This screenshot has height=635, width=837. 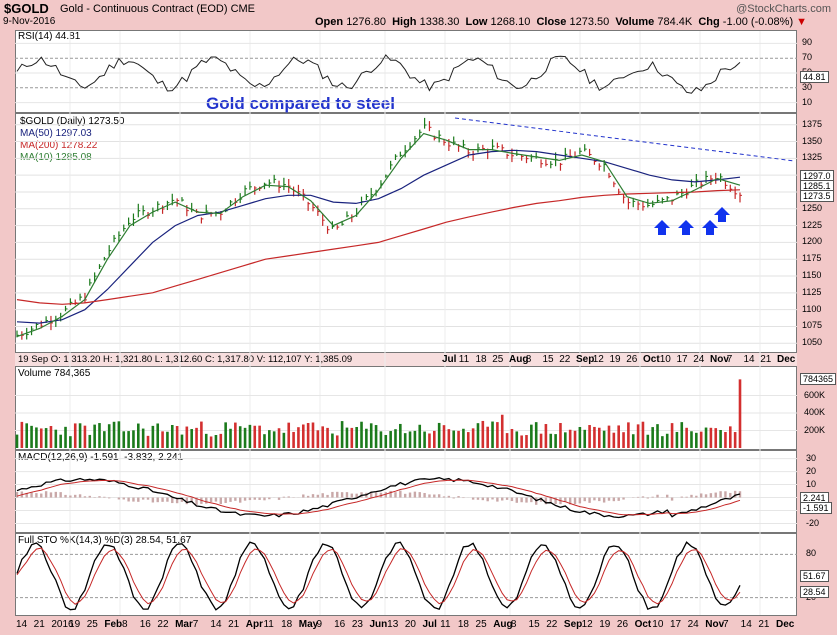 What do you see at coordinates (814, 592) in the screenshot?
I see `sto-value-tag: 28.54` at bounding box center [814, 592].